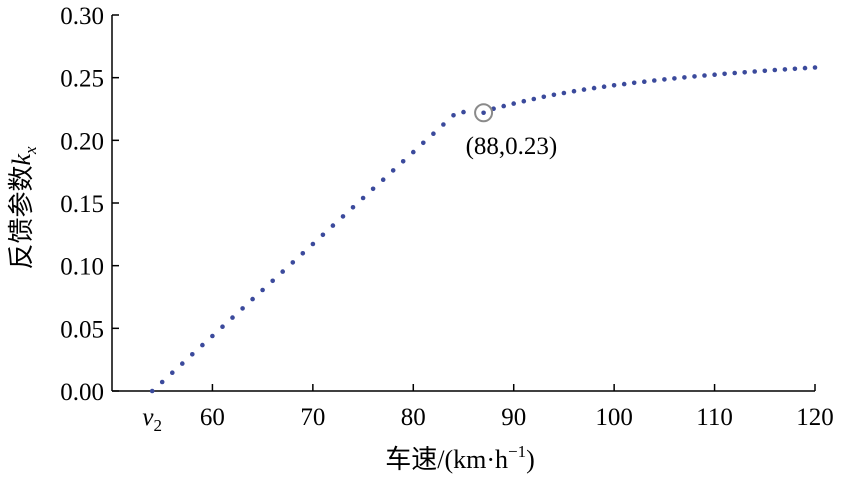  I want to click on y-tick-label: 0.10, so click(82, 267).